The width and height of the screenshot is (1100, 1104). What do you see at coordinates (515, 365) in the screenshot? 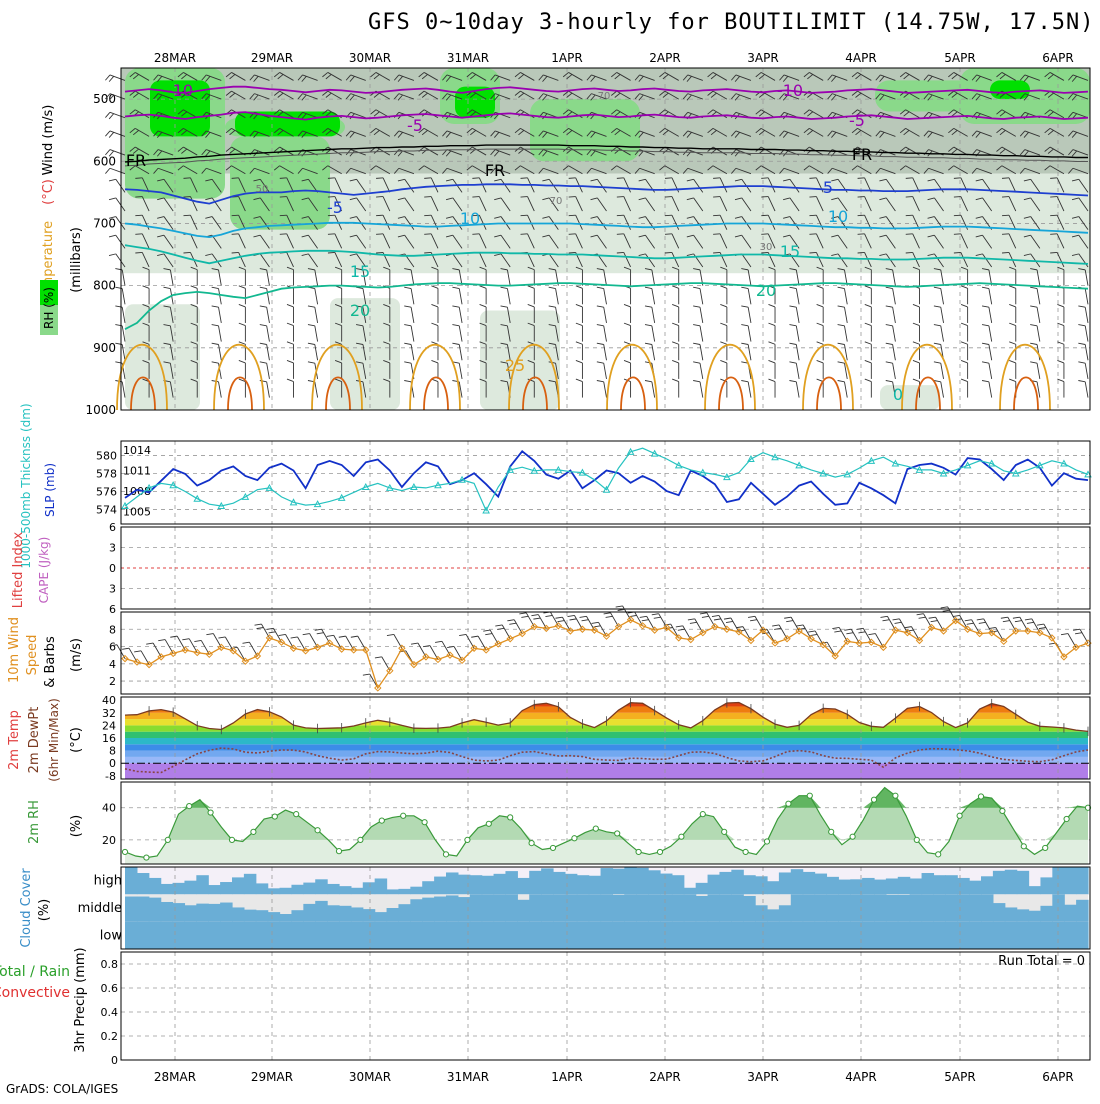
I see `contour-label: 25` at bounding box center [515, 365].